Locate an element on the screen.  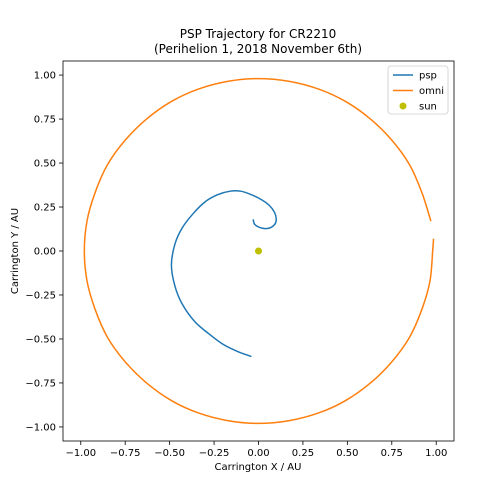
legend: psp omni sun is located at coordinates (418, 90).